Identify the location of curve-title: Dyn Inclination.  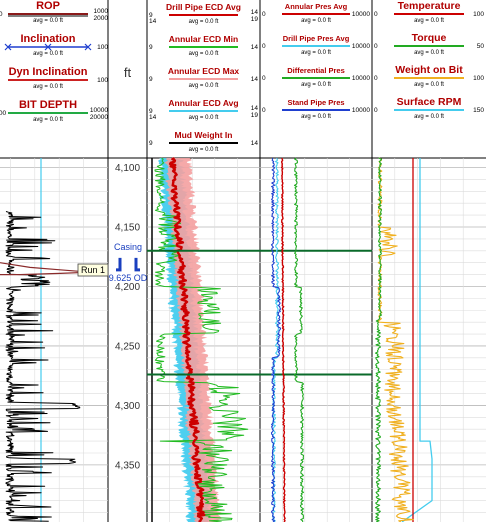
(48, 72).